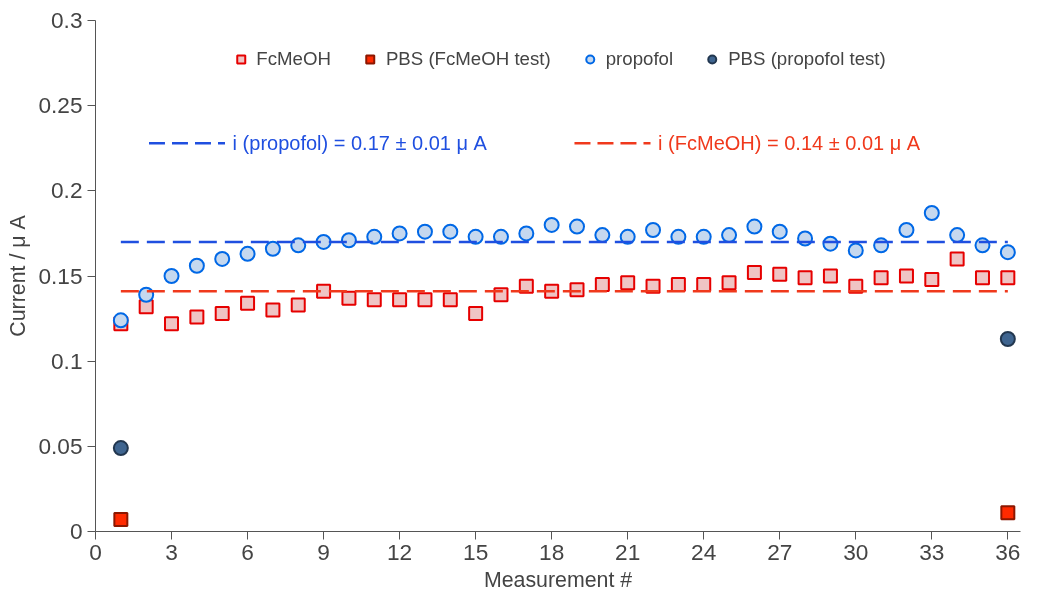 This screenshot has height=601, width=1038. Describe the element at coordinates (558, 579) in the screenshot. I see `x-axis-title: Measurement #` at that location.